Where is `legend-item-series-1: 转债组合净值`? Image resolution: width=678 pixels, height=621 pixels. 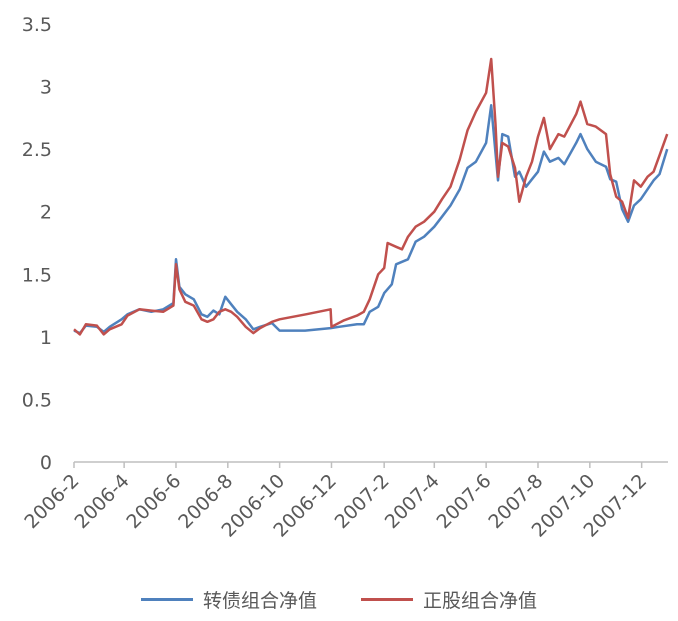 legend-item-series-1: 转债组合净值 is located at coordinates (228, 599).